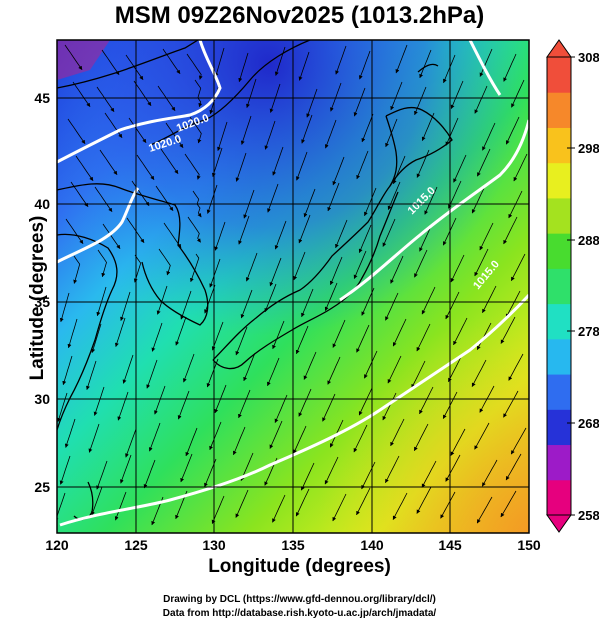 Image resolution: width=599 pixels, height=625 pixels. Describe the element at coordinates (305, 238) in the screenshot. I see `coastline-honshu-west` at that location.